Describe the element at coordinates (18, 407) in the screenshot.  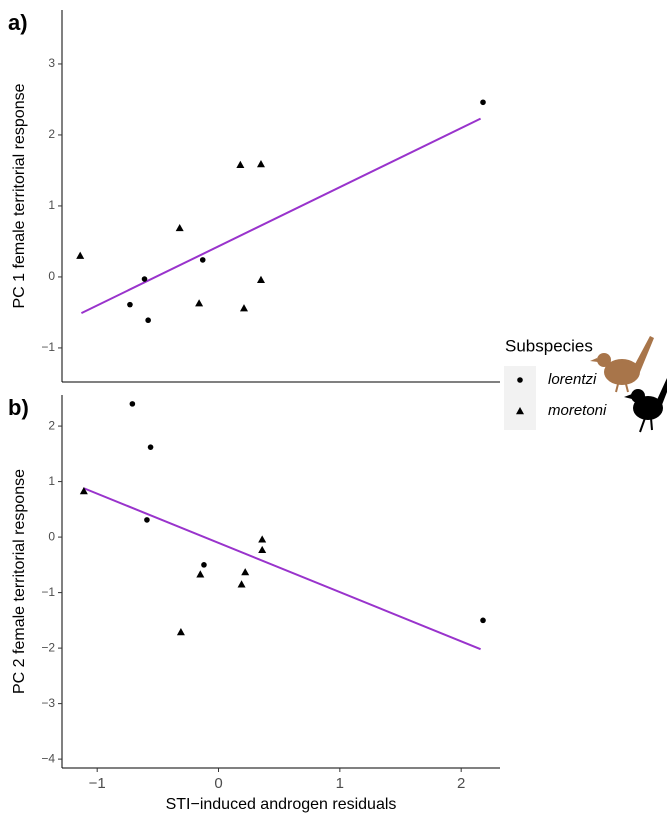
I see `panel-label: b)` at that location.